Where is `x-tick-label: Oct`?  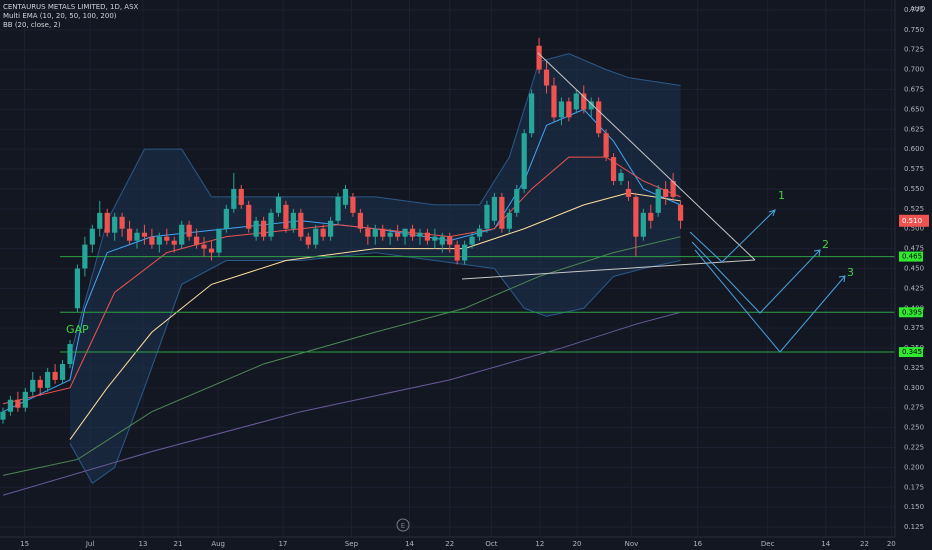
x-tick-label: Oct is located at coordinates (491, 544).